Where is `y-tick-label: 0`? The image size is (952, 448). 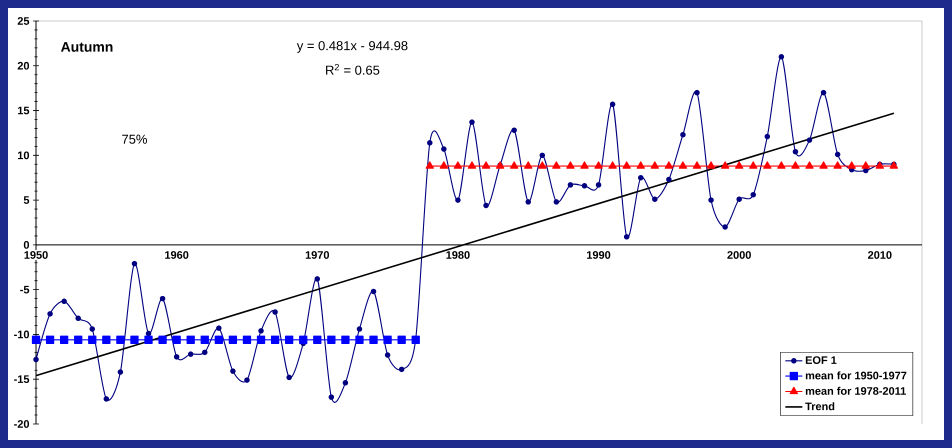 y-tick-label: 0 is located at coordinates (27, 245).